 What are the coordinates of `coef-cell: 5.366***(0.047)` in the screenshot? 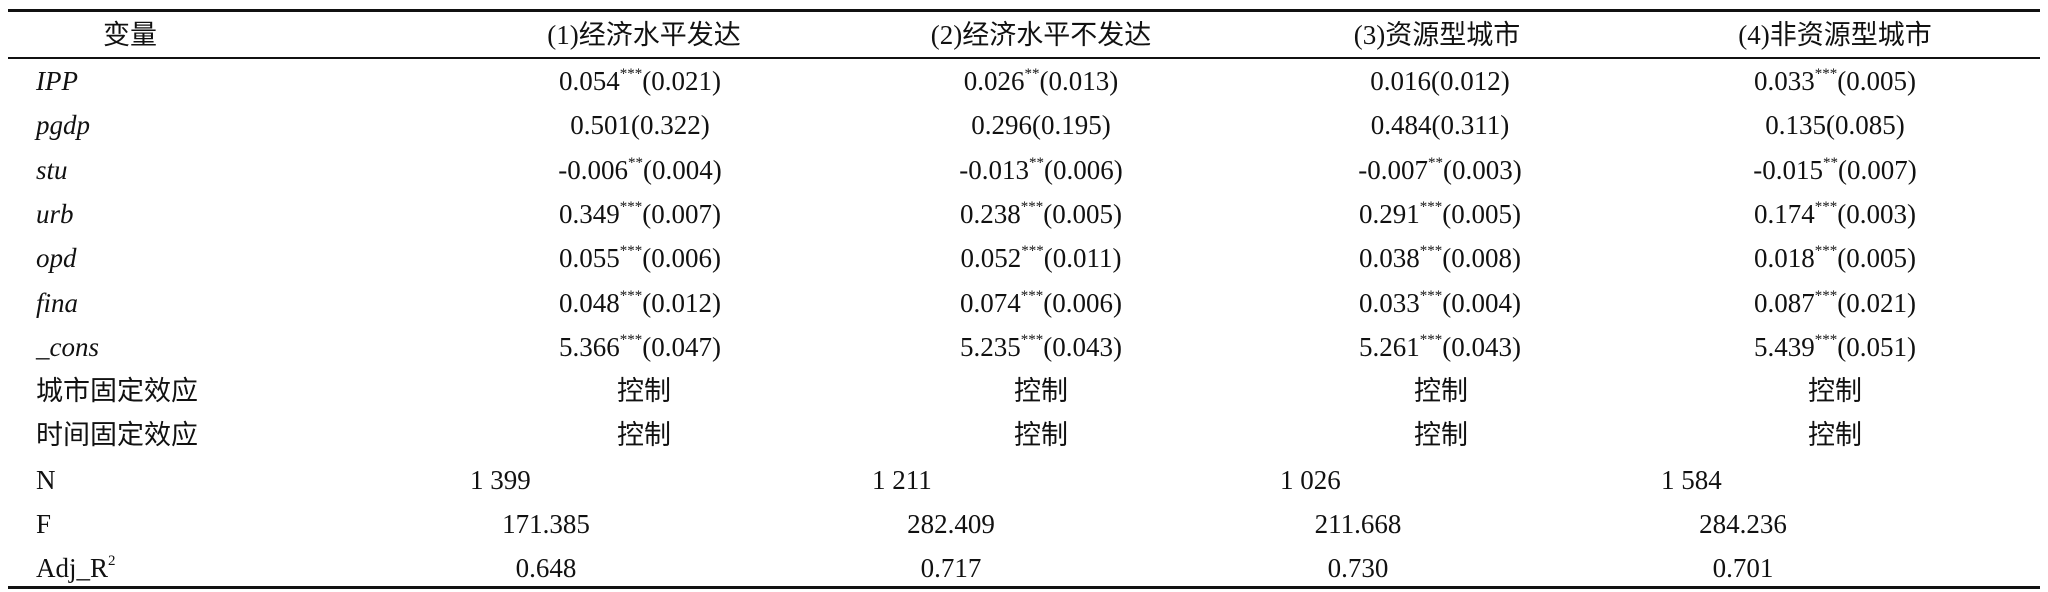 It's located at (640, 347).